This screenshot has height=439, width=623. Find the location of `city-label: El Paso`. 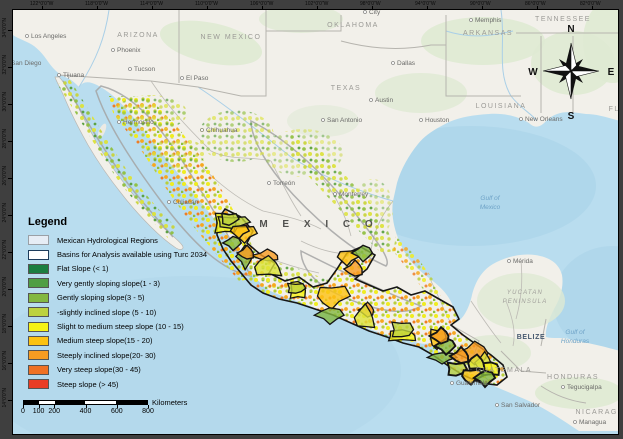

city-label: El Paso is located at coordinates (197, 78).